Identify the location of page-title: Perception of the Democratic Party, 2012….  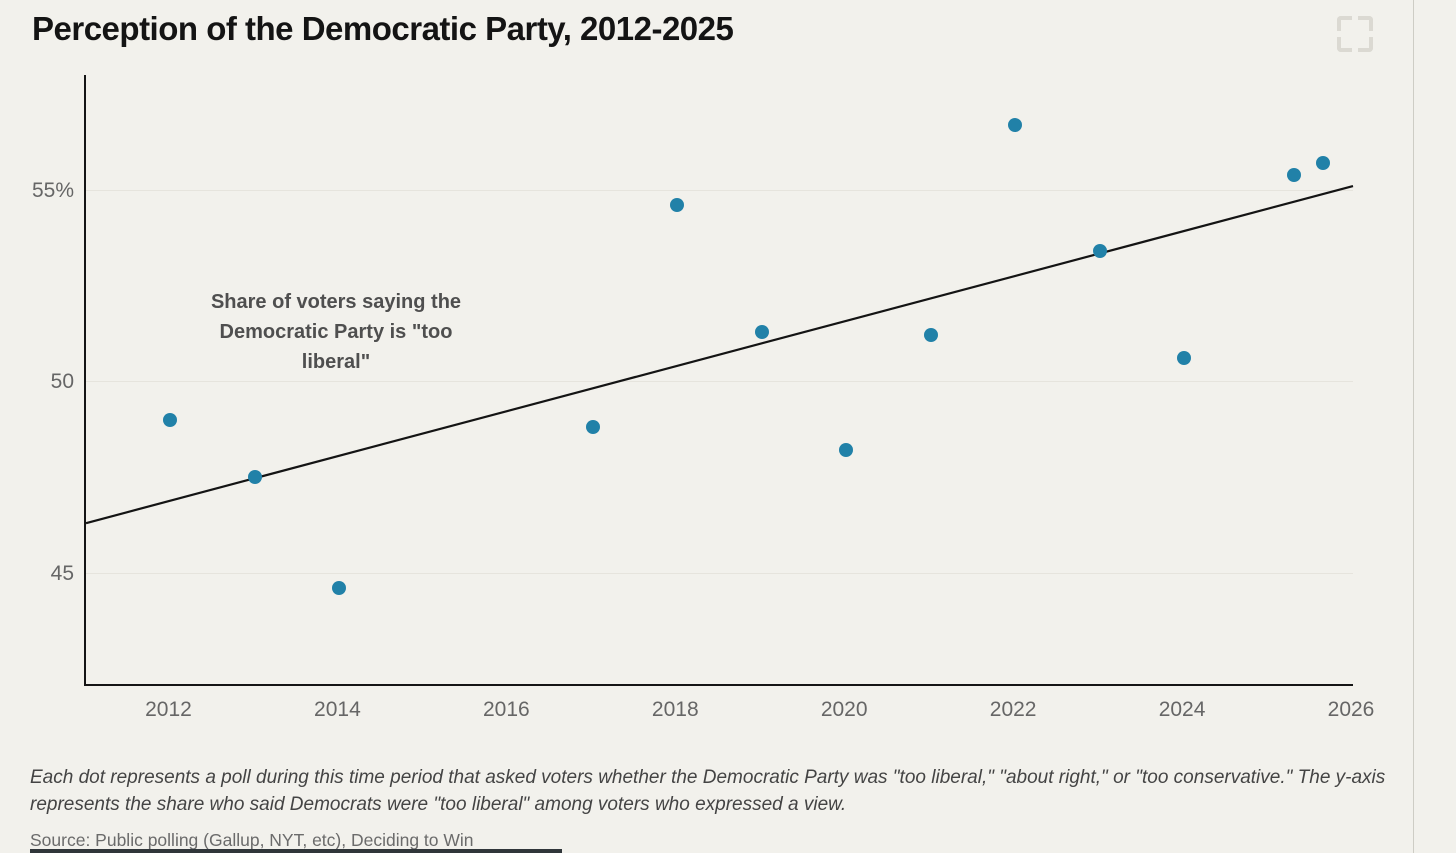
(383, 28).